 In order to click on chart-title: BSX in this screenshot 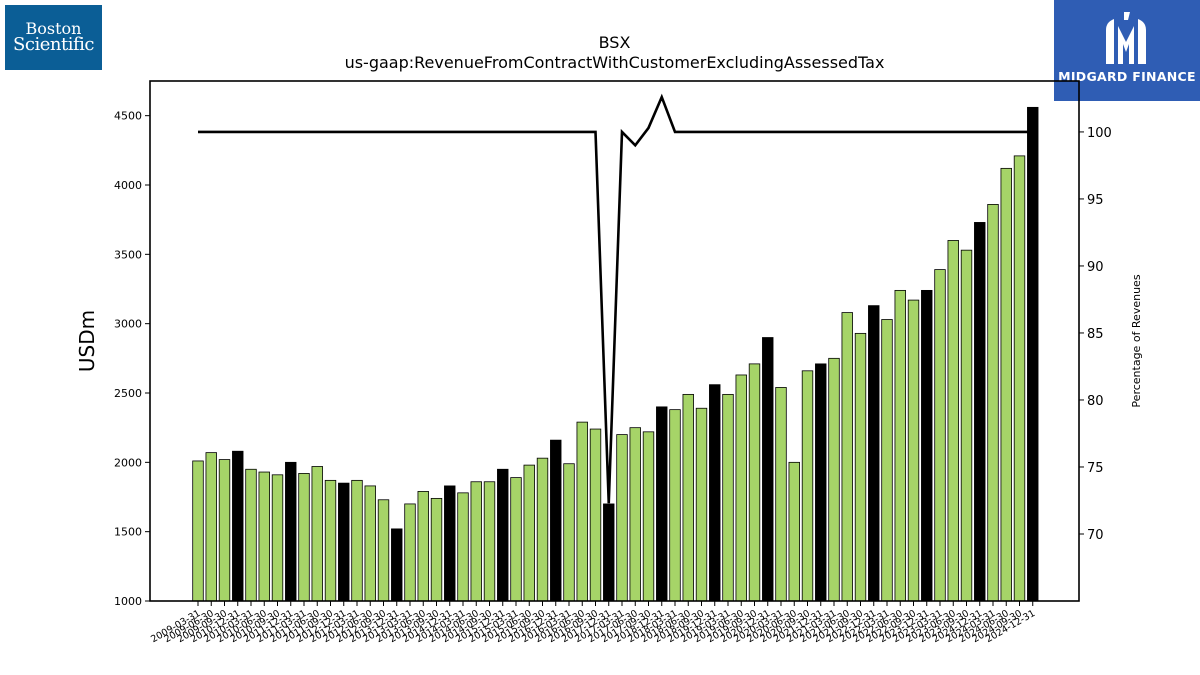, I will do `click(615, 42)`.